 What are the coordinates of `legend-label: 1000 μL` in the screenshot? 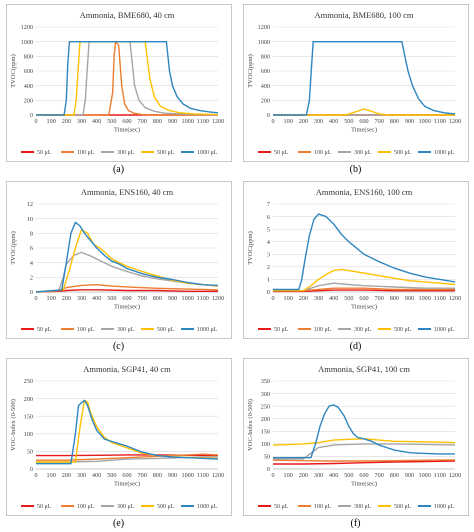 It's located at (444, 507).